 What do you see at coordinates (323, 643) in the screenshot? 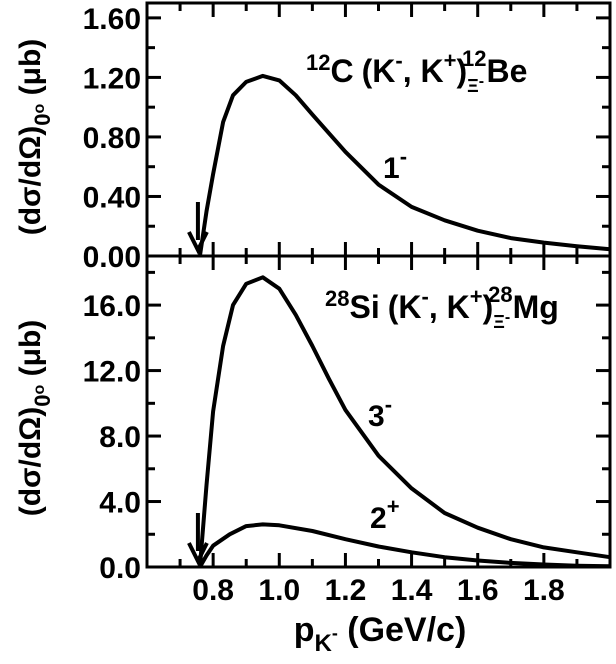
I see `xlabel-sub: K` at bounding box center [323, 643].